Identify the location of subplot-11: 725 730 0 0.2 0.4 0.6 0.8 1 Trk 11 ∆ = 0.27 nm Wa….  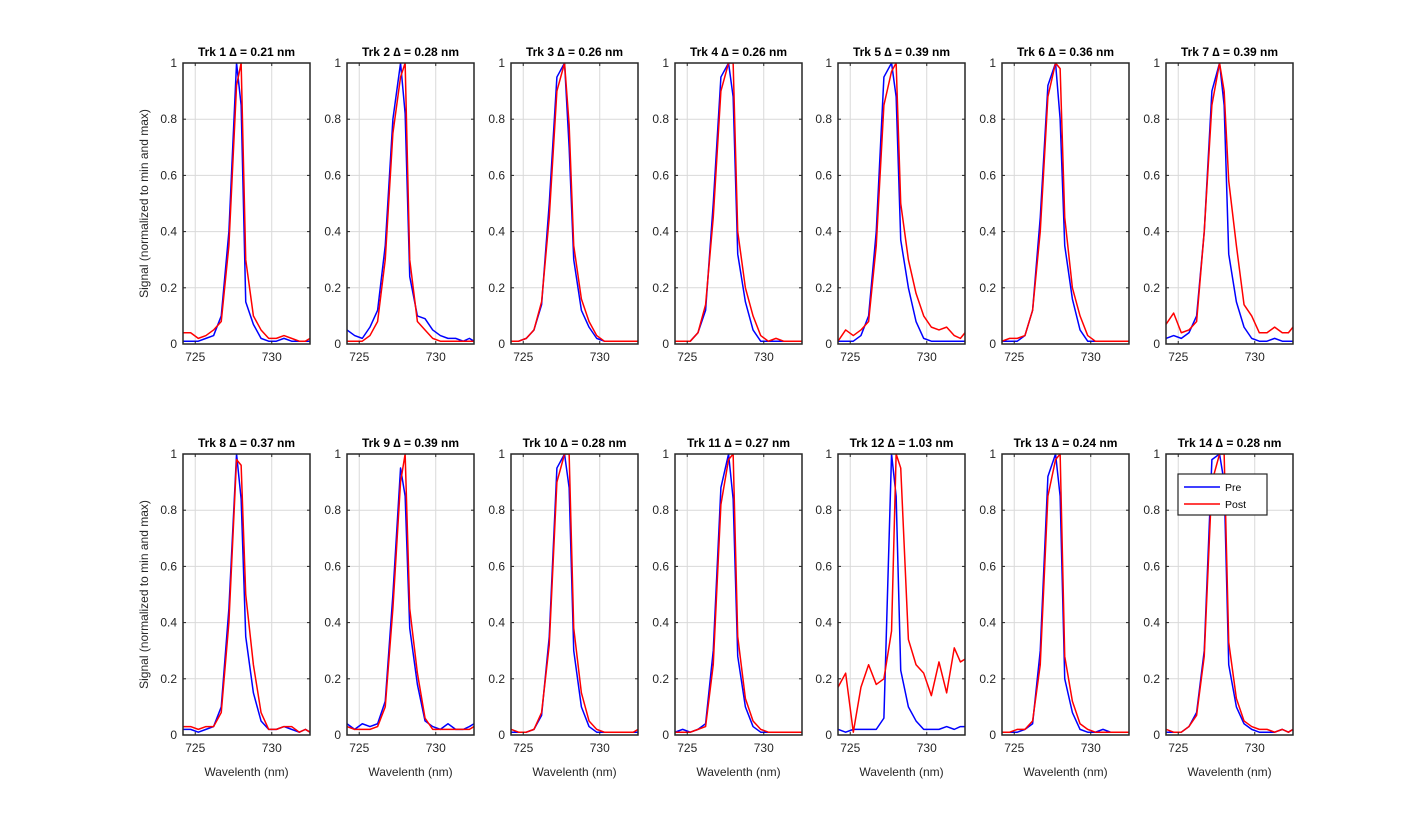
(727, 607).